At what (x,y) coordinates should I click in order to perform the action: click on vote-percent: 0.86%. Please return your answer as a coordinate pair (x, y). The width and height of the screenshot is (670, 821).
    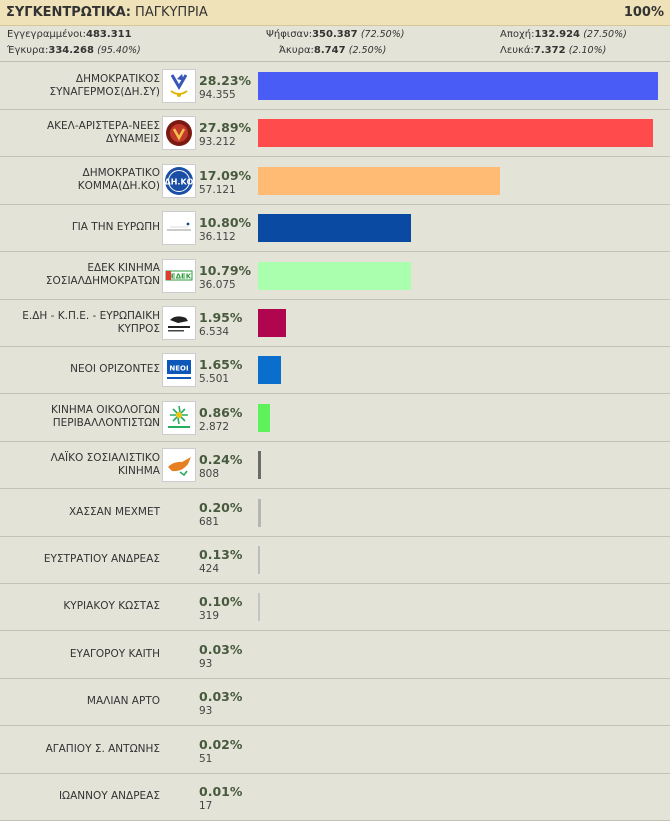
    Looking at the image, I should click on (221, 412).